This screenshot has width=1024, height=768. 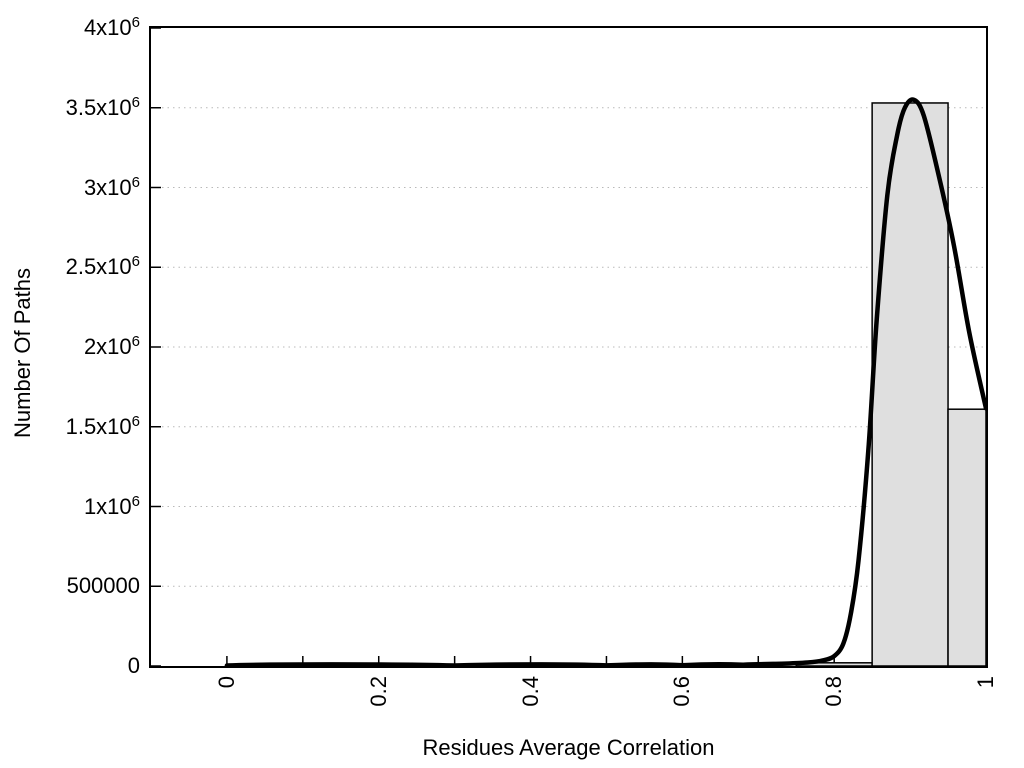 What do you see at coordinates (70, 187) in the screenshot?
I see `y-tick-label: 3x106` at bounding box center [70, 187].